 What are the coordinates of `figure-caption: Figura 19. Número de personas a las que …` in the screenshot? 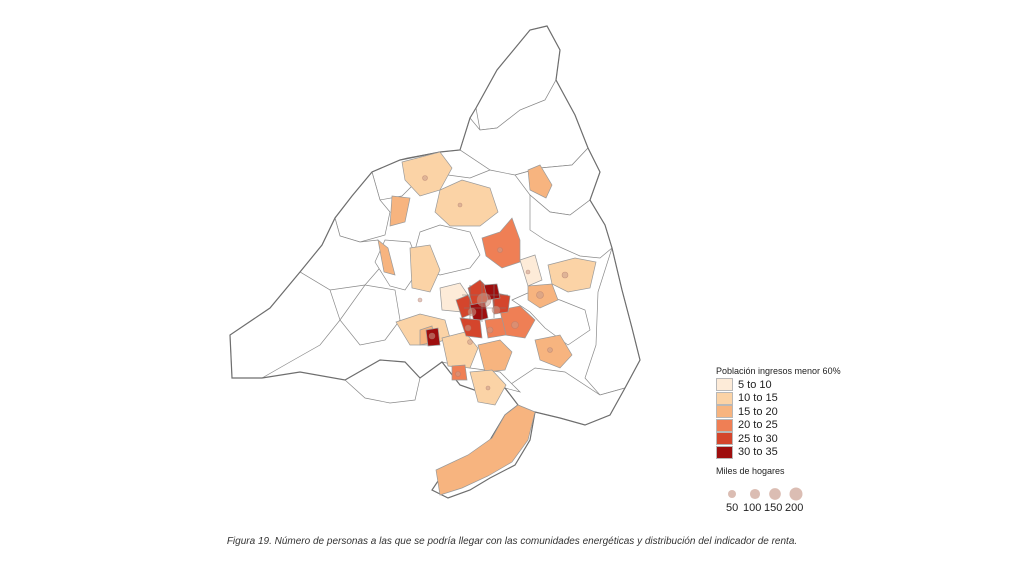 It's located at (512, 541).